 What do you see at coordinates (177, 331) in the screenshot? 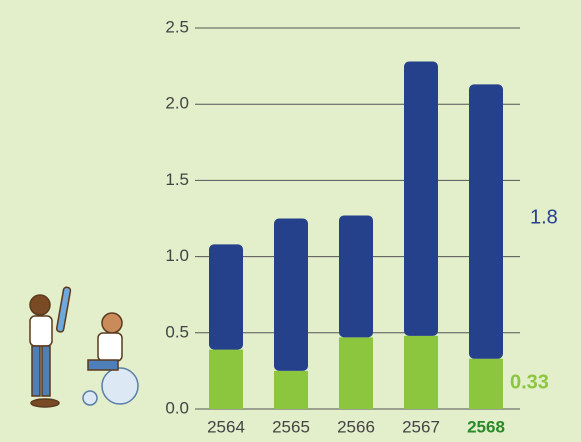
I see `y-tick-label: 0.5` at bounding box center [177, 331].